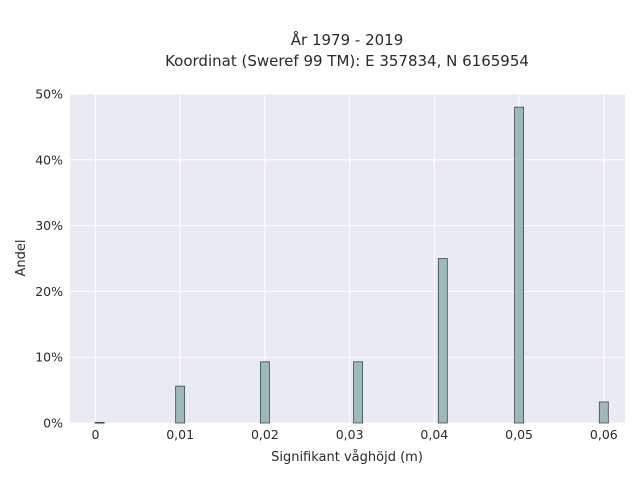  What do you see at coordinates (49, 291) in the screenshot?
I see `y-tick-label: 20%` at bounding box center [49, 291].